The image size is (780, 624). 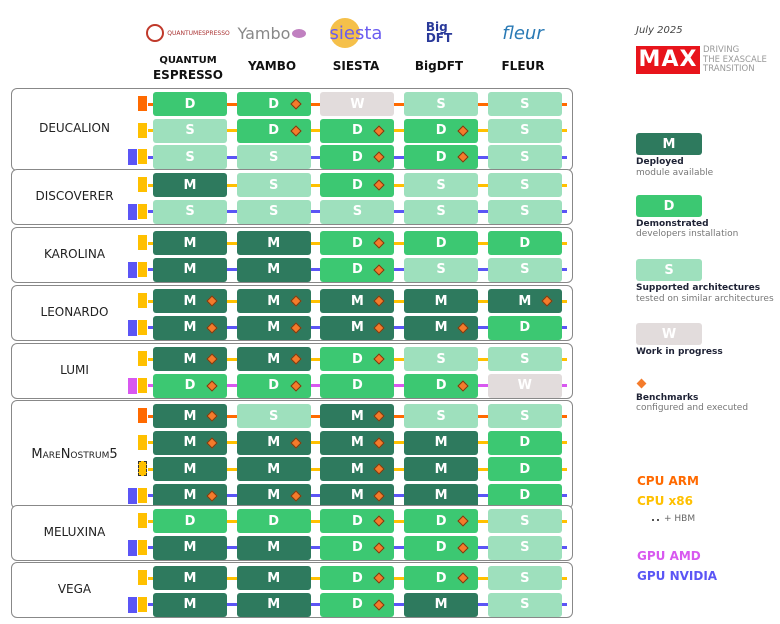 I want to click on legend-title: Benchmarks, so click(x=667, y=398).